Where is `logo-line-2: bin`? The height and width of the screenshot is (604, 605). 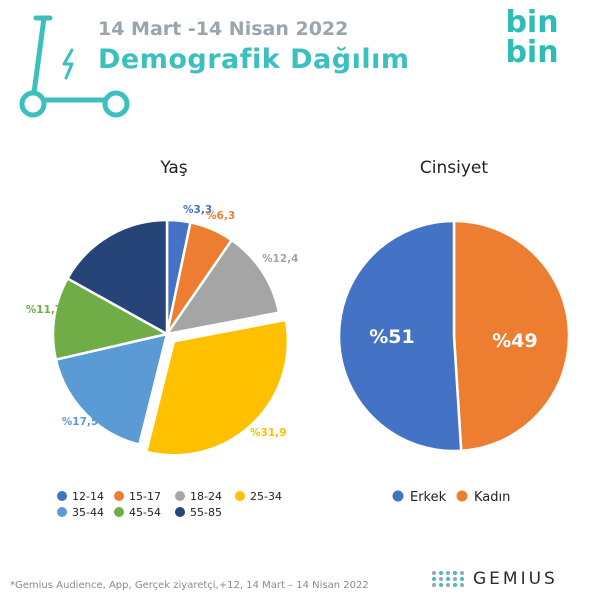
logo-line-2: bin is located at coordinates (532, 52).